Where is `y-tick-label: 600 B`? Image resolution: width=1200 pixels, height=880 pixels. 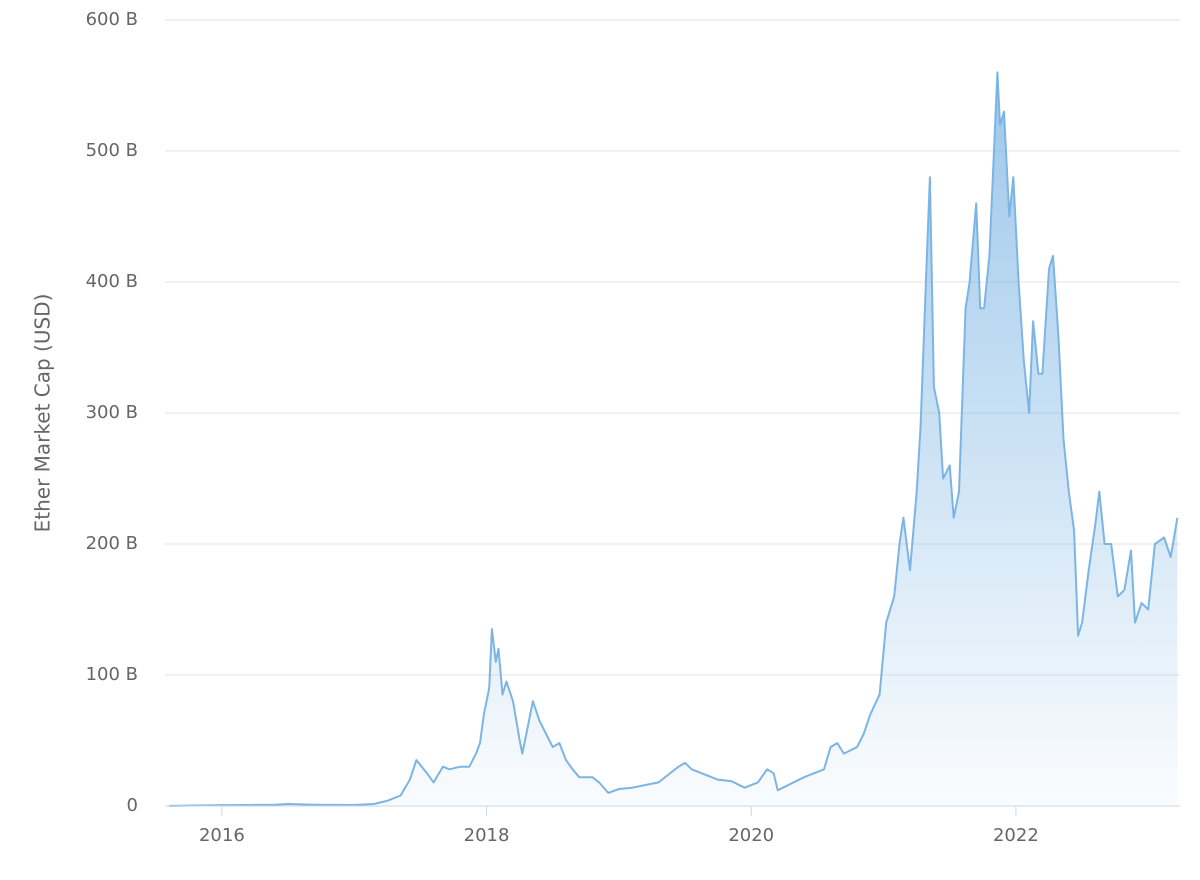
y-tick-label: 600 B is located at coordinates (112, 19).